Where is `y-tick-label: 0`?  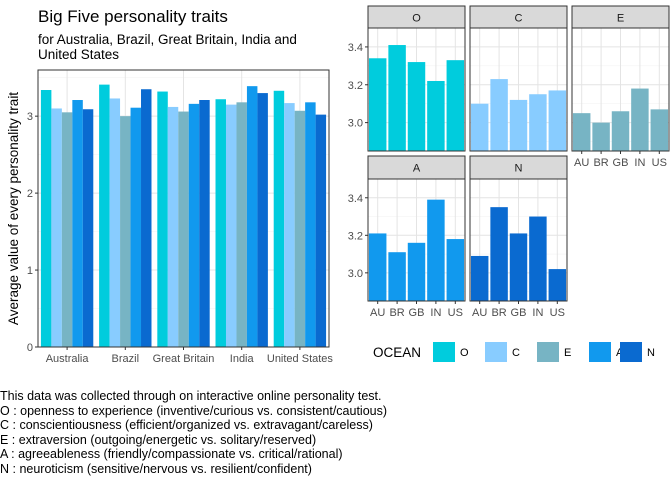
y-tick-label: 0 is located at coordinates (30, 348).